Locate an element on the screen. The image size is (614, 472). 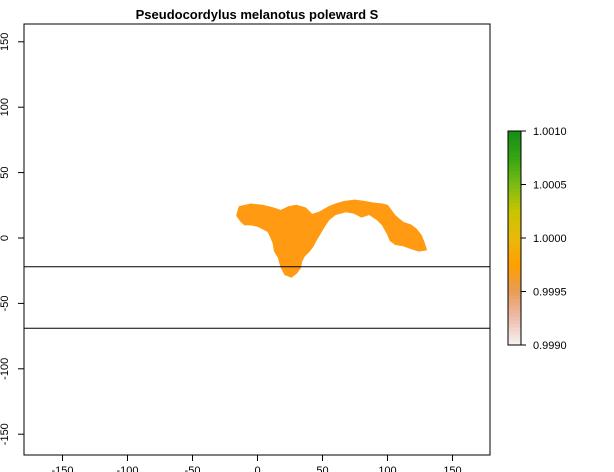
colorbar-tick-label: 1.0000 is located at coordinates (550, 239).